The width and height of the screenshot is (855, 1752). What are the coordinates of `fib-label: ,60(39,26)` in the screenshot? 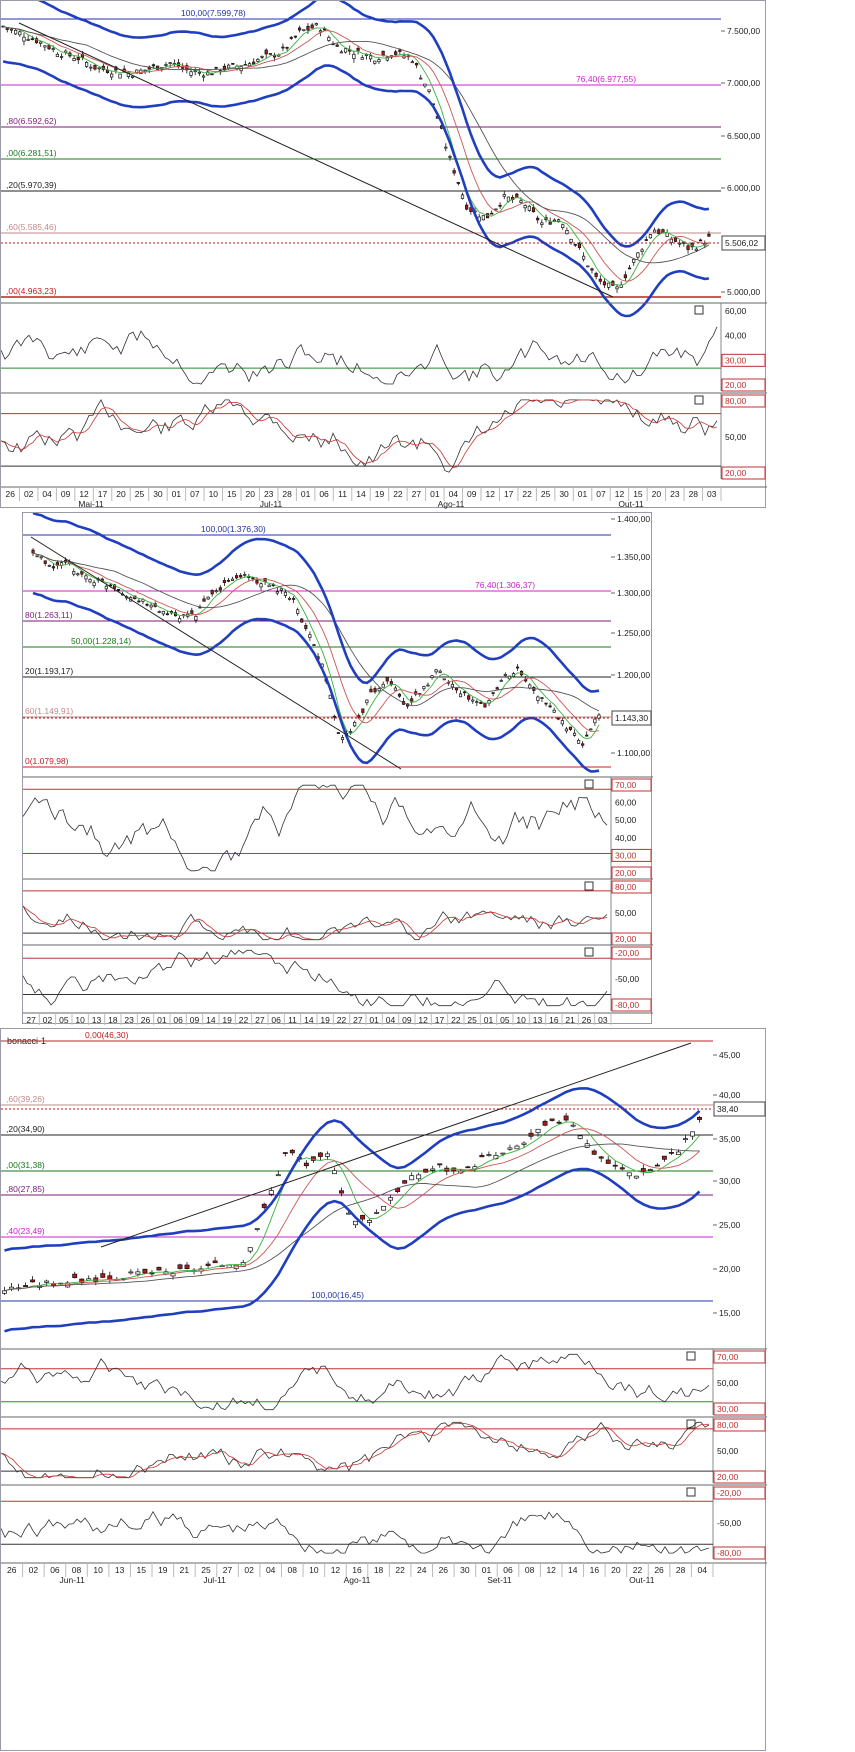 It's located at (25, 1099).